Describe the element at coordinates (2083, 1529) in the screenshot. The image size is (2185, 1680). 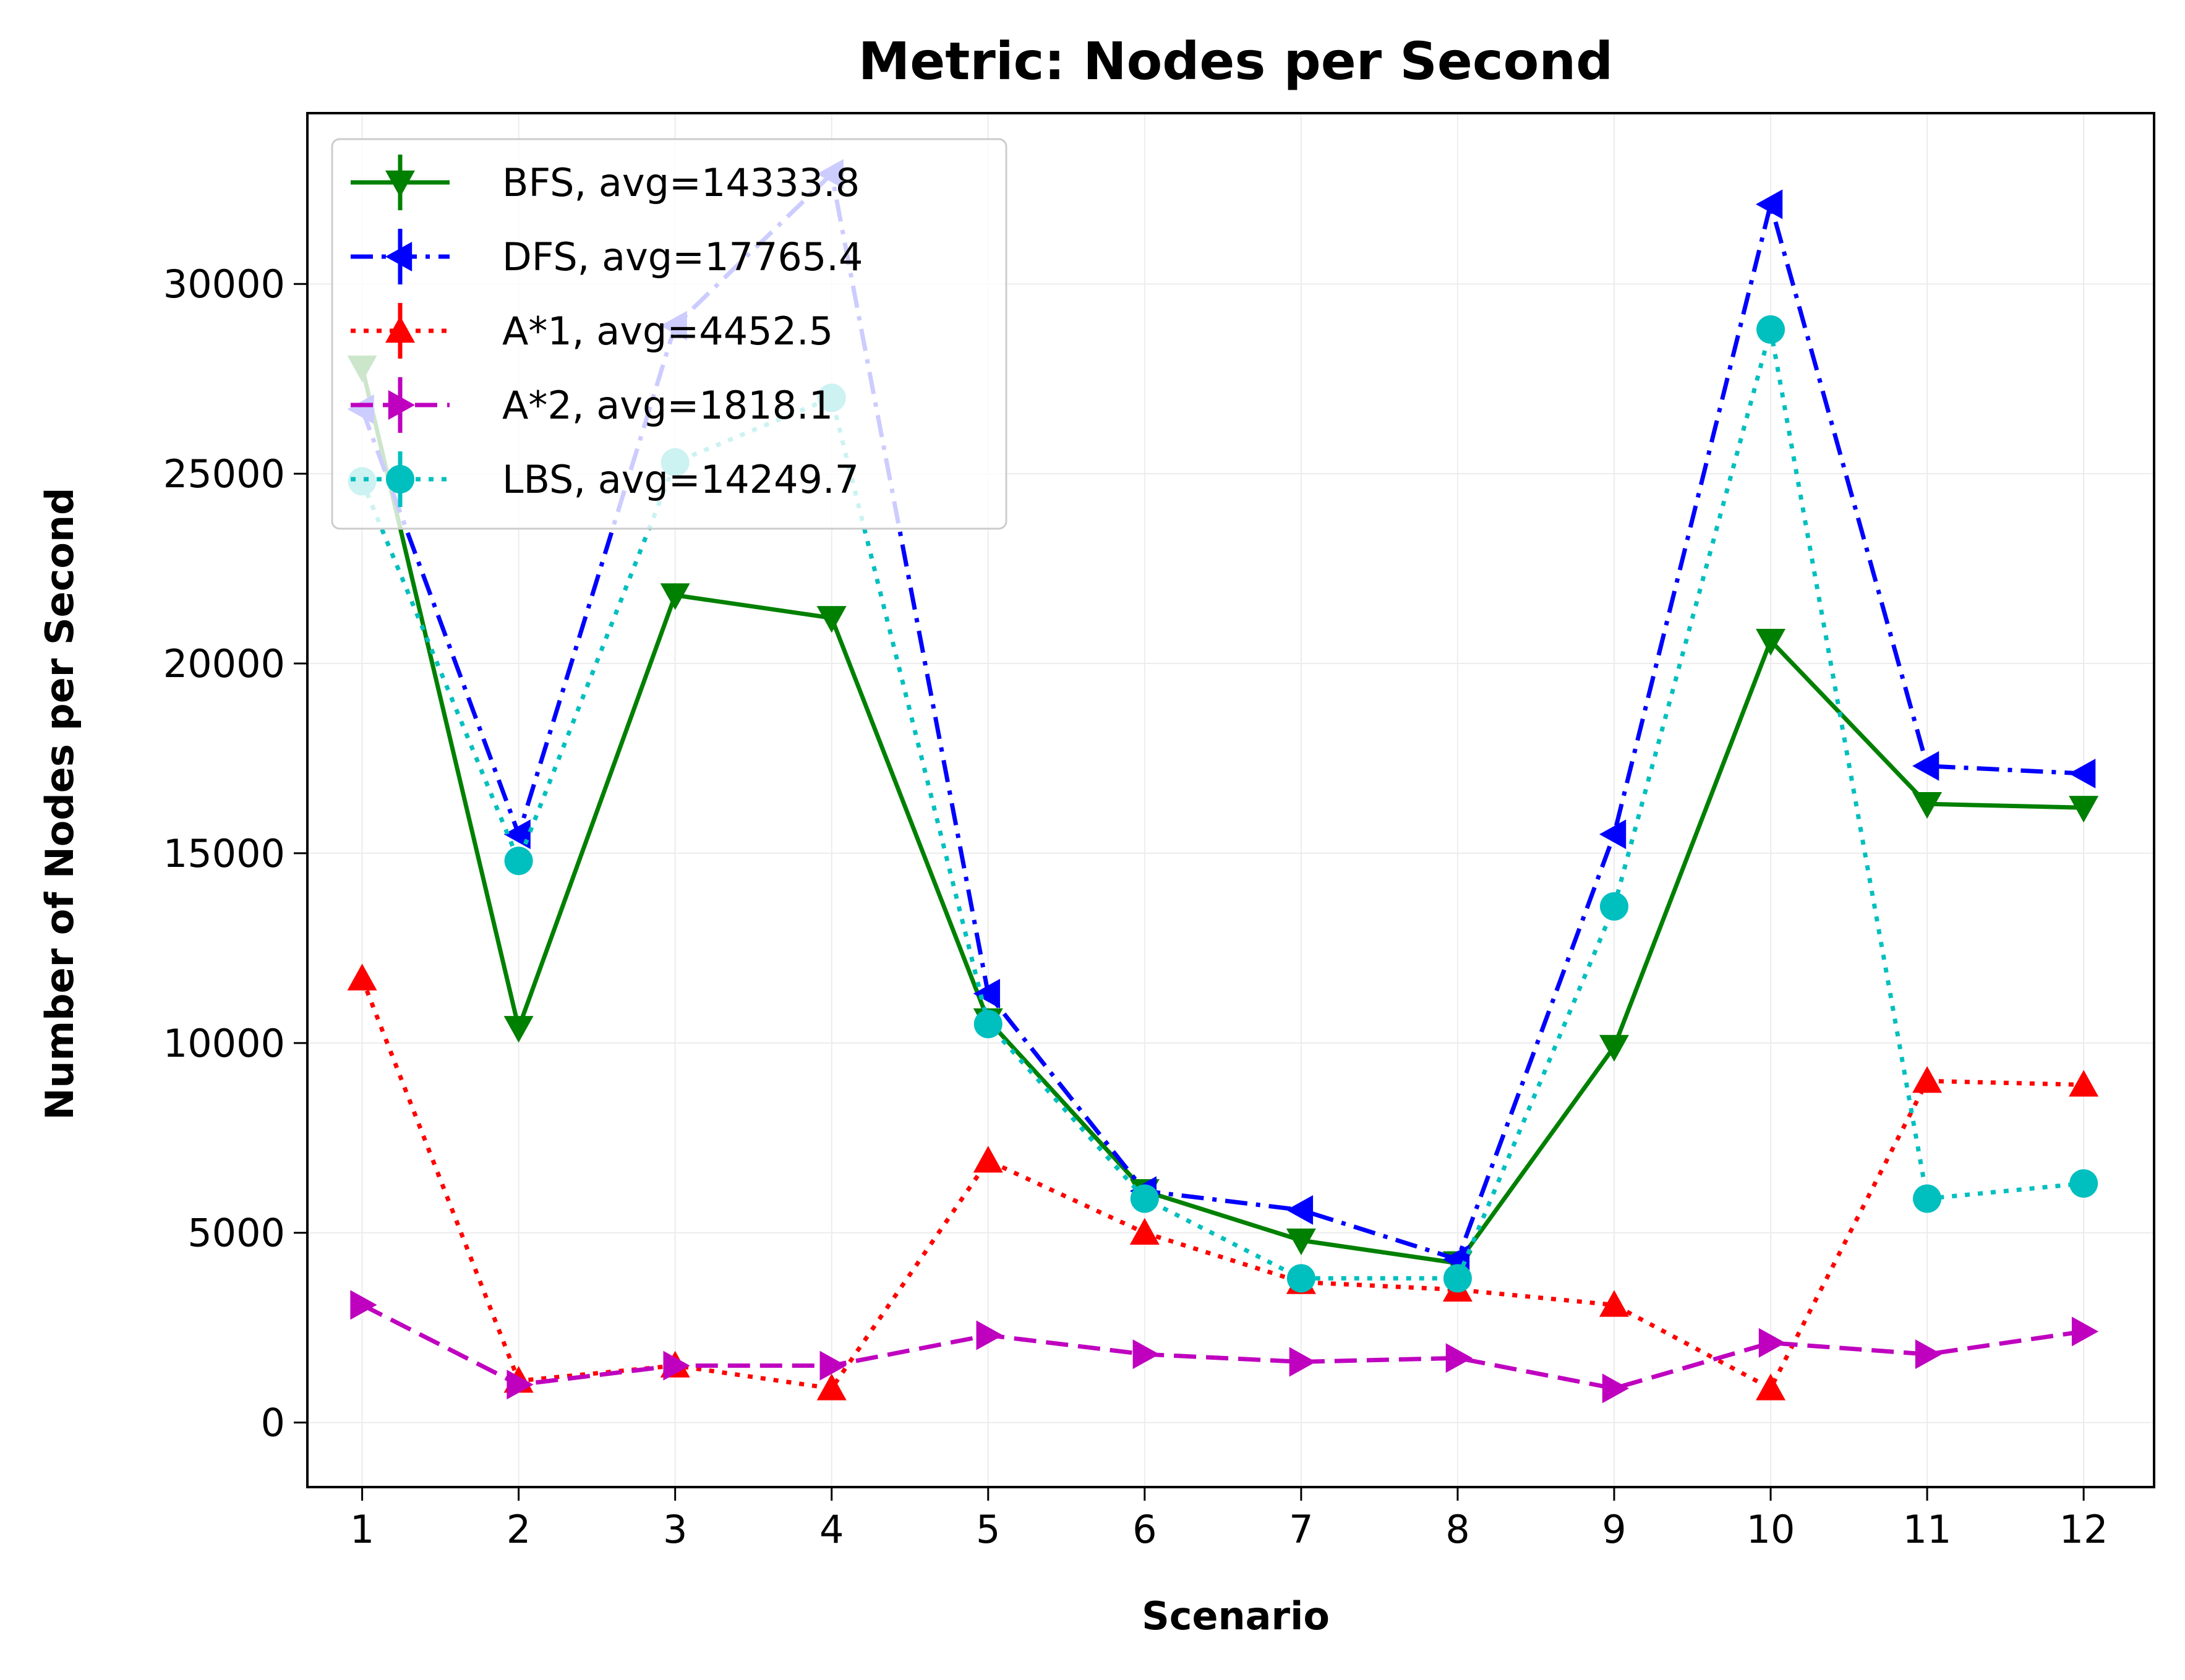
I see `x-tick-label: 12` at that location.